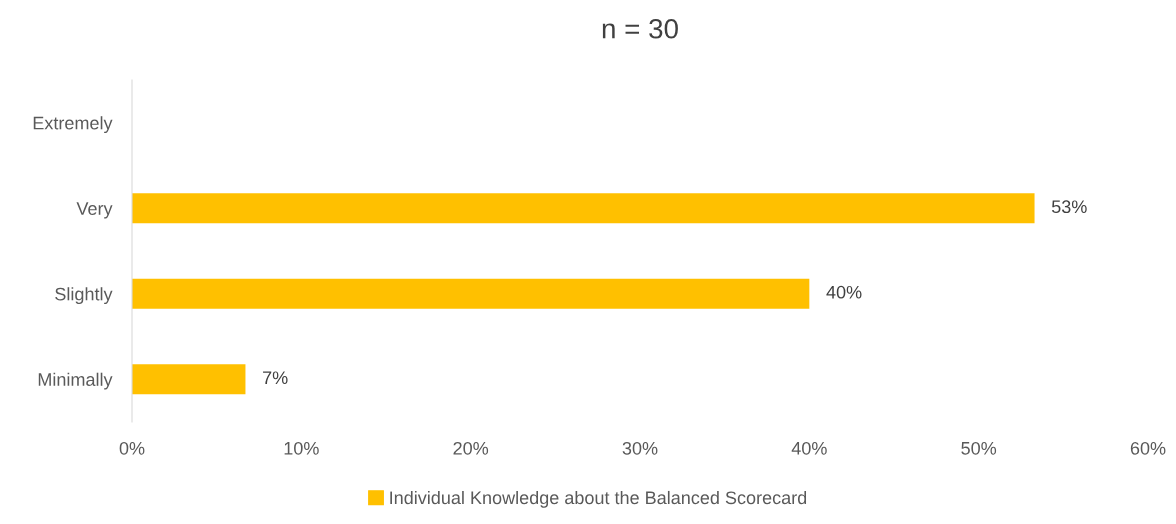 This screenshot has width=1176, height=524. What do you see at coordinates (598, 499) in the screenshot?
I see `legend-label: Individual Knowledge about the Balanced Scorecard` at bounding box center [598, 499].